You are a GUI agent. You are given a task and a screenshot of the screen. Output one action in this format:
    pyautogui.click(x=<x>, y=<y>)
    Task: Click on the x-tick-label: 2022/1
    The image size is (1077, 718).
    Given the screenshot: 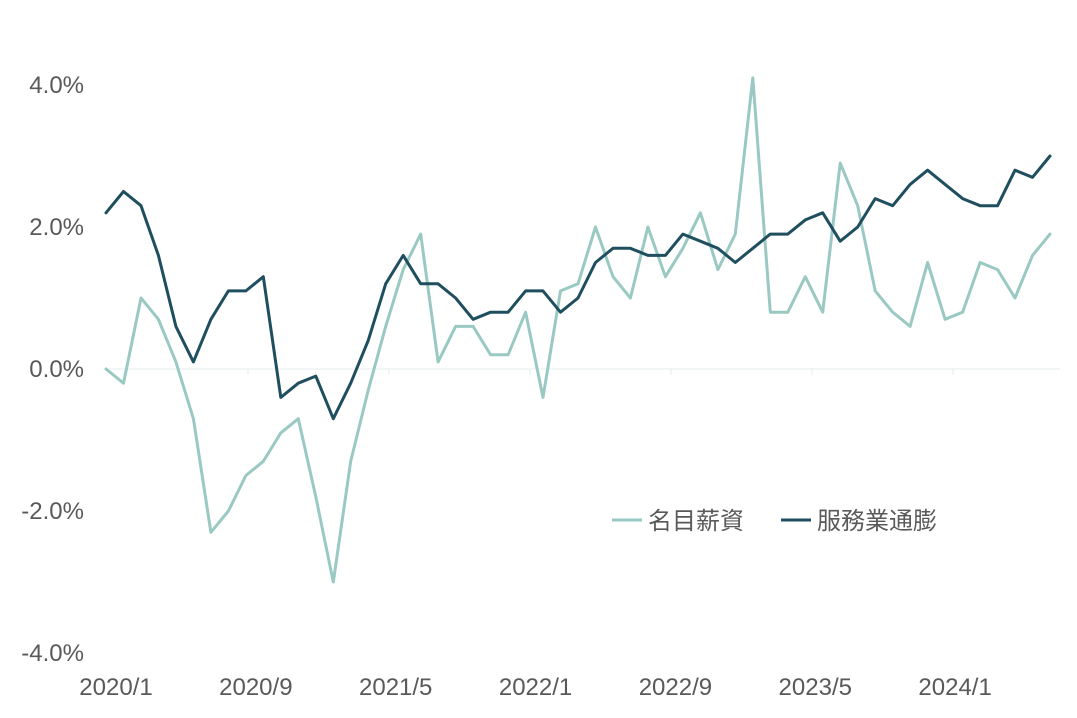 What is the action you would take?
    pyautogui.click(x=535, y=687)
    